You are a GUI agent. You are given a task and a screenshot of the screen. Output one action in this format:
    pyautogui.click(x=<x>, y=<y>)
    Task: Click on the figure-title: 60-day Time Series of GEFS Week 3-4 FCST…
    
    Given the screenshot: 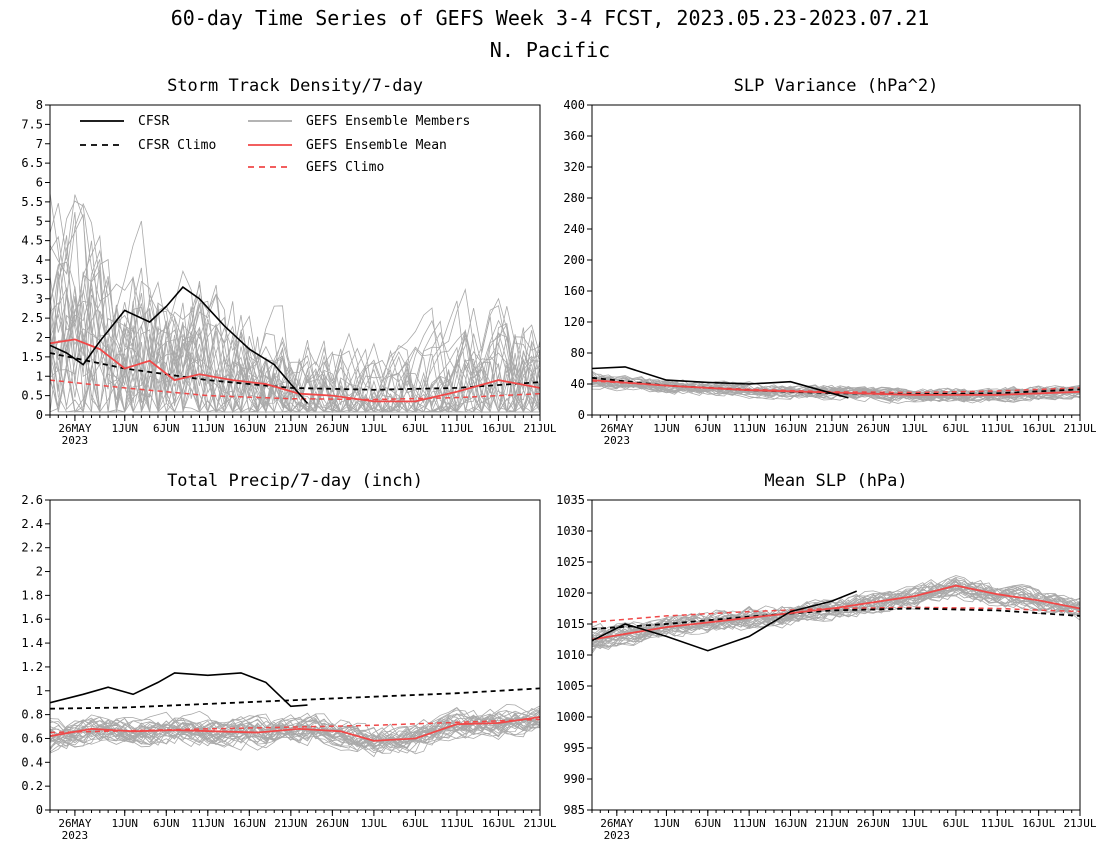 What is the action you would take?
    pyautogui.click(x=550, y=18)
    